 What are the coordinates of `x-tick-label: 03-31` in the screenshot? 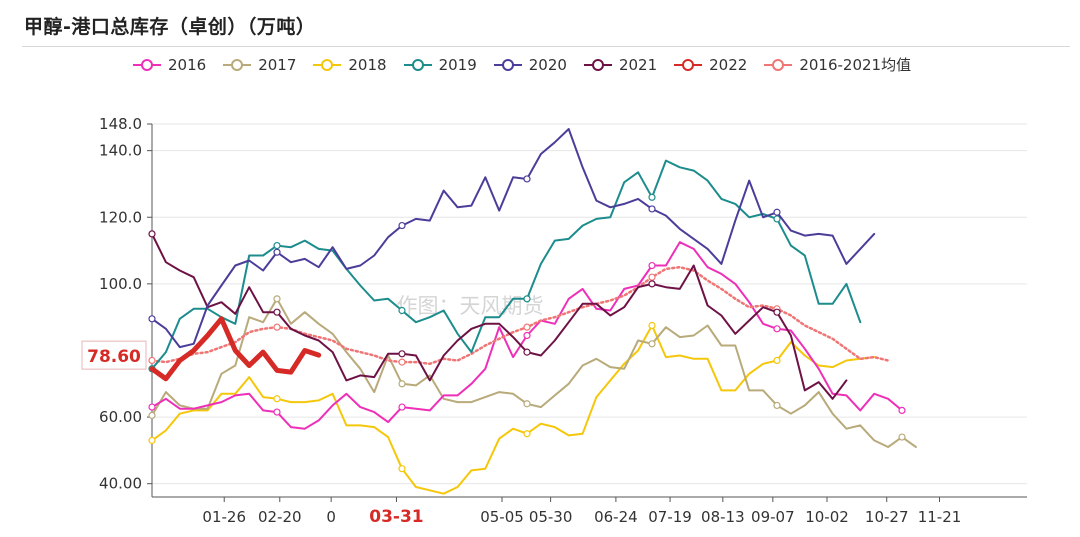 It's located at (396, 517).